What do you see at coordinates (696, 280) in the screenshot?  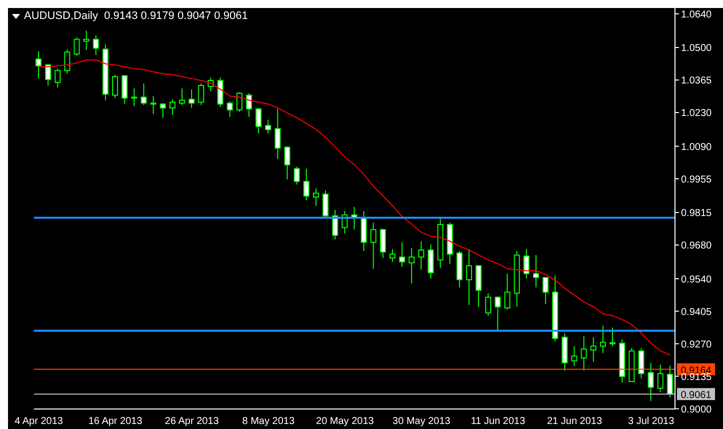 I see `y-tick-label: 0.9540` at bounding box center [696, 280].